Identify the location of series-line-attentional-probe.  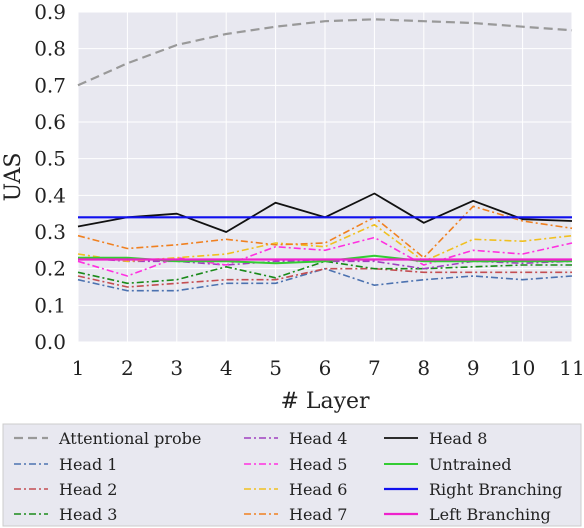
(325, 52).